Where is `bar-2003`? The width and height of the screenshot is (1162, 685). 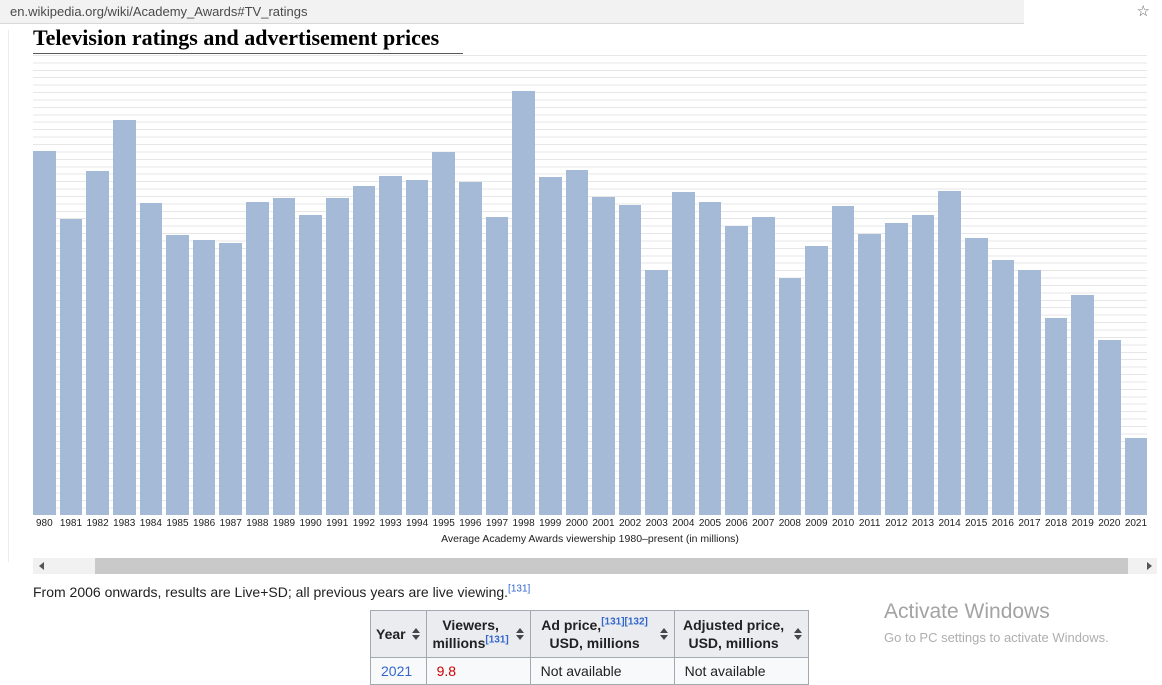
bar-2003 is located at coordinates (656, 392).